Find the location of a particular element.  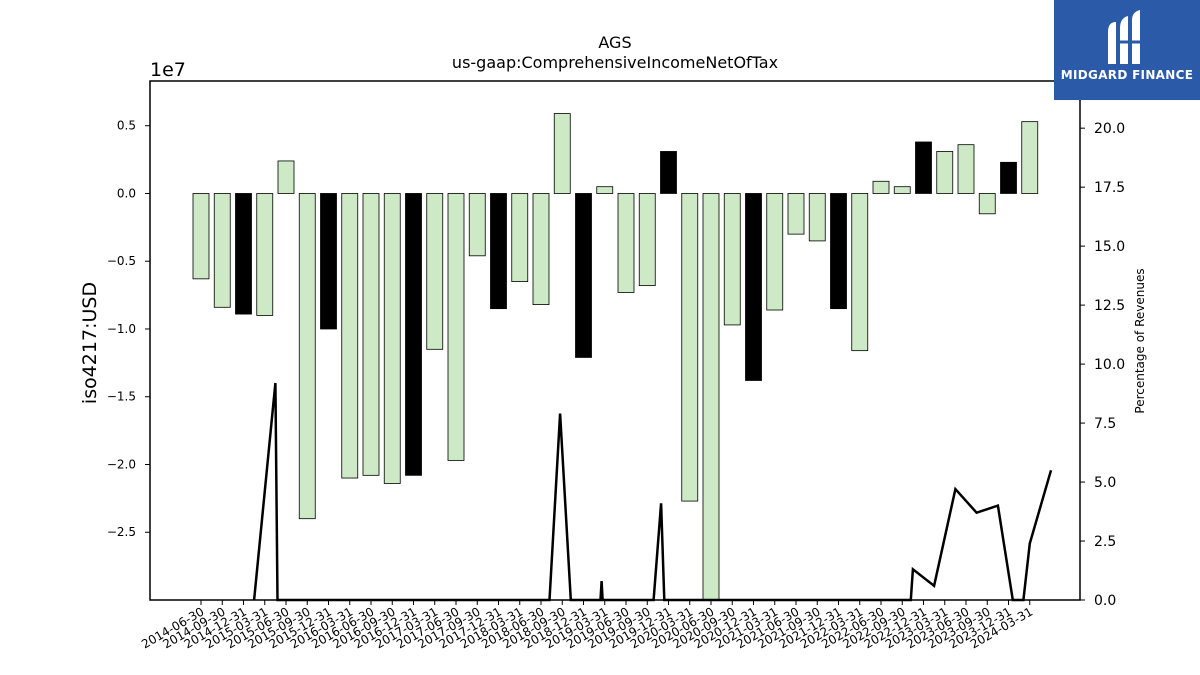

y-tick-label: −0.5 is located at coordinates (121, 261).